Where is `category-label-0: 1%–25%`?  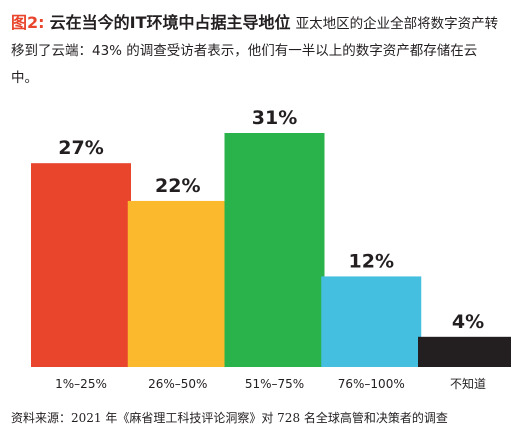 category-label-0: 1%–25% is located at coordinates (81, 384).